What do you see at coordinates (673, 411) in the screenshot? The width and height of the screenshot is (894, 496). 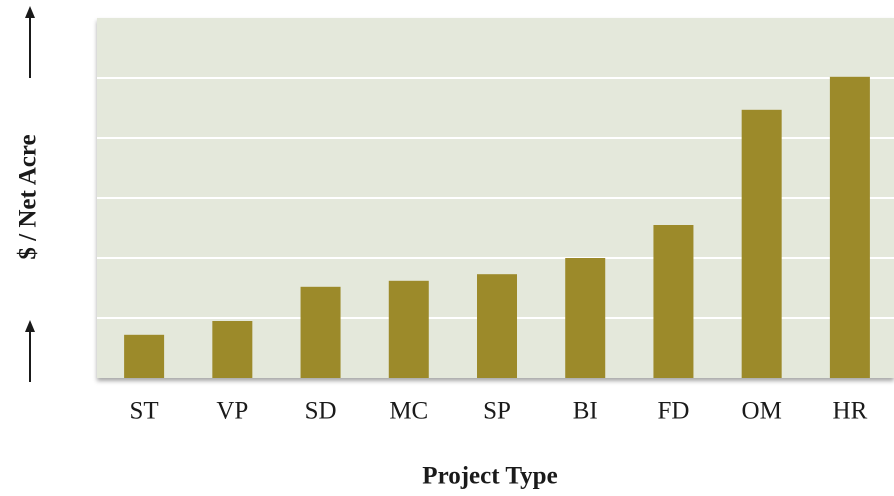 I see `x-tick-label: FD` at bounding box center [673, 411].